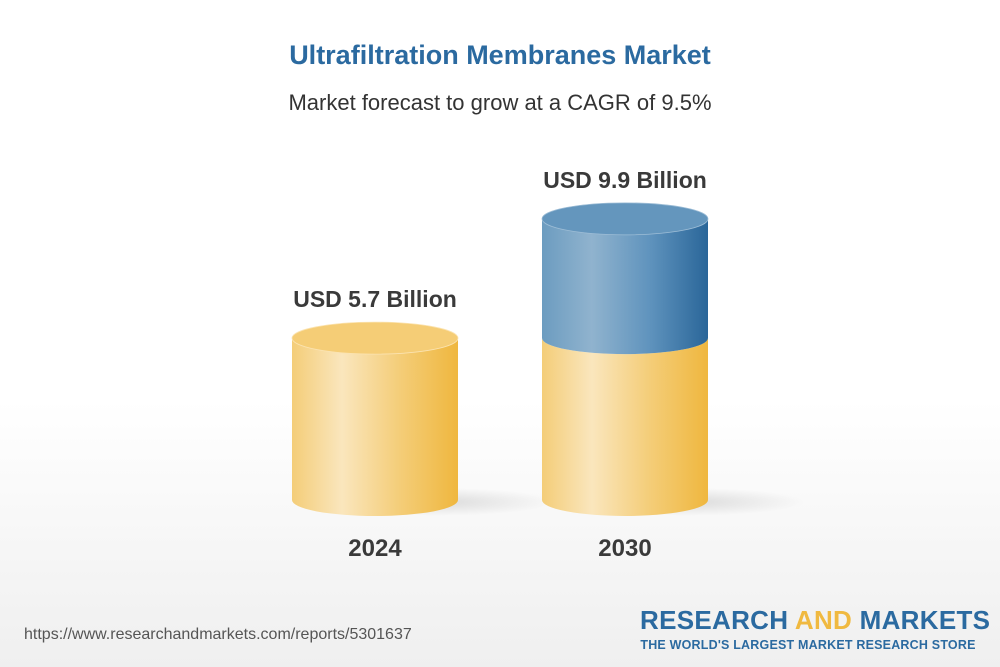 The image size is (1000, 667). What do you see at coordinates (500, 55) in the screenshot?
I see `chart-title: Ultrafiltration Membranes Market` at bounding box center [500, 55].